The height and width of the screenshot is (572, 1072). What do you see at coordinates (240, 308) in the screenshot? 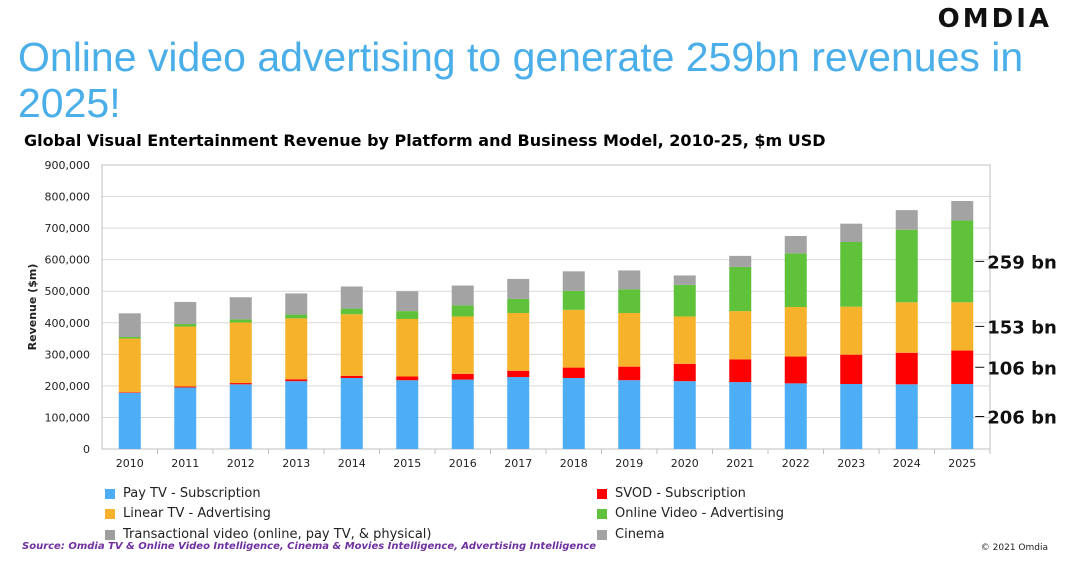
I see `bar-2012-cinema` at bounding box center [240, 308].